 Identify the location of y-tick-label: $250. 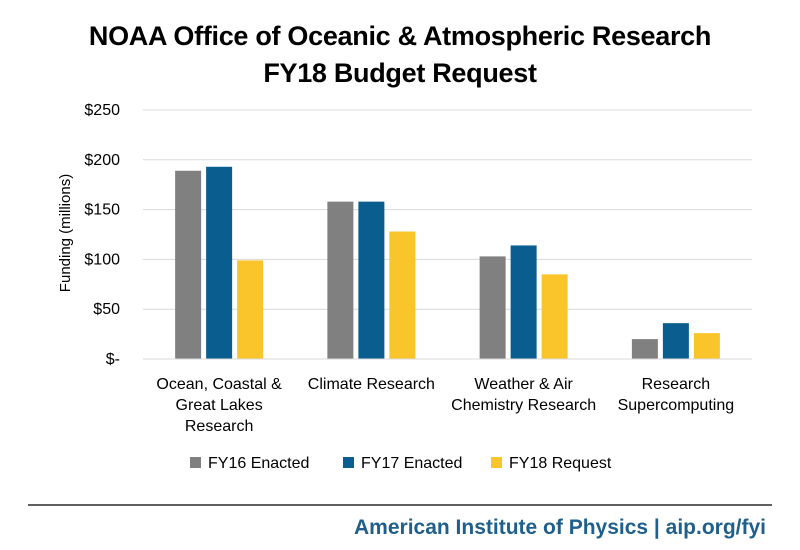
(102, 110).